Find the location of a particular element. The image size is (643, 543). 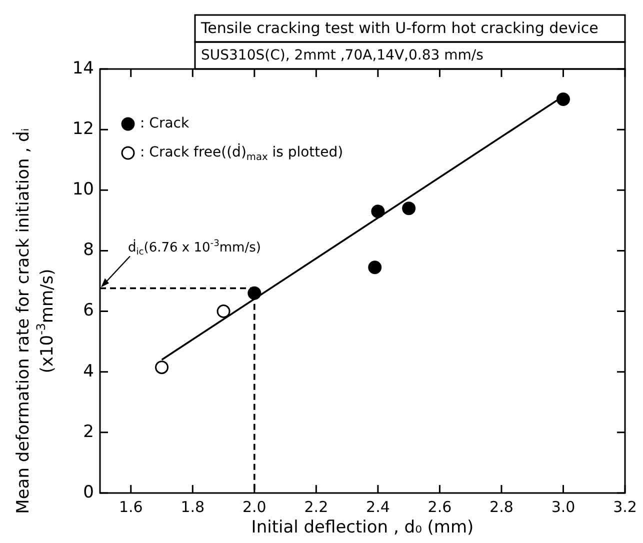

x-tick-label: 3.0 is located at coordinates (563, 507).